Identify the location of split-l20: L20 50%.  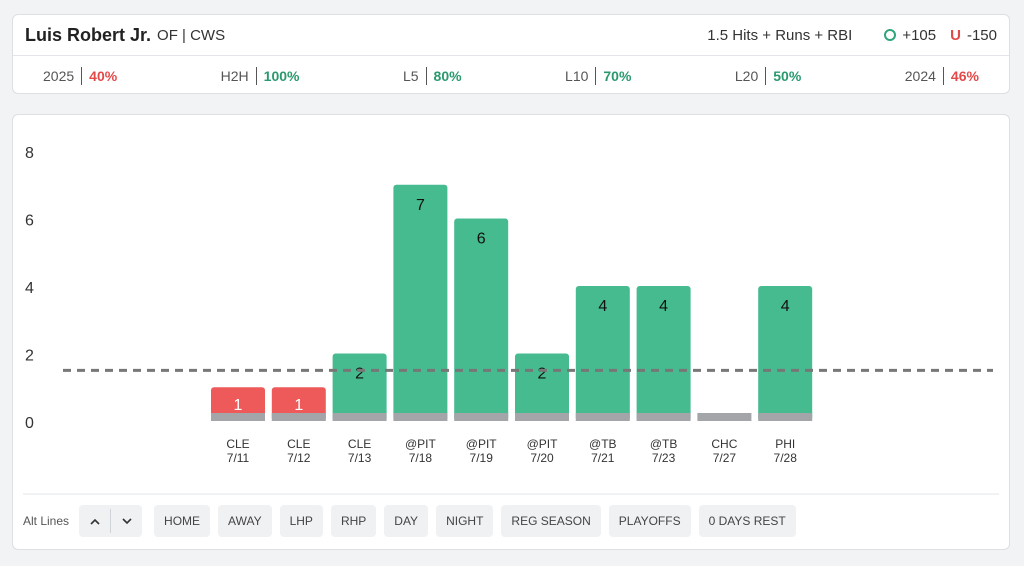
(768, 75).